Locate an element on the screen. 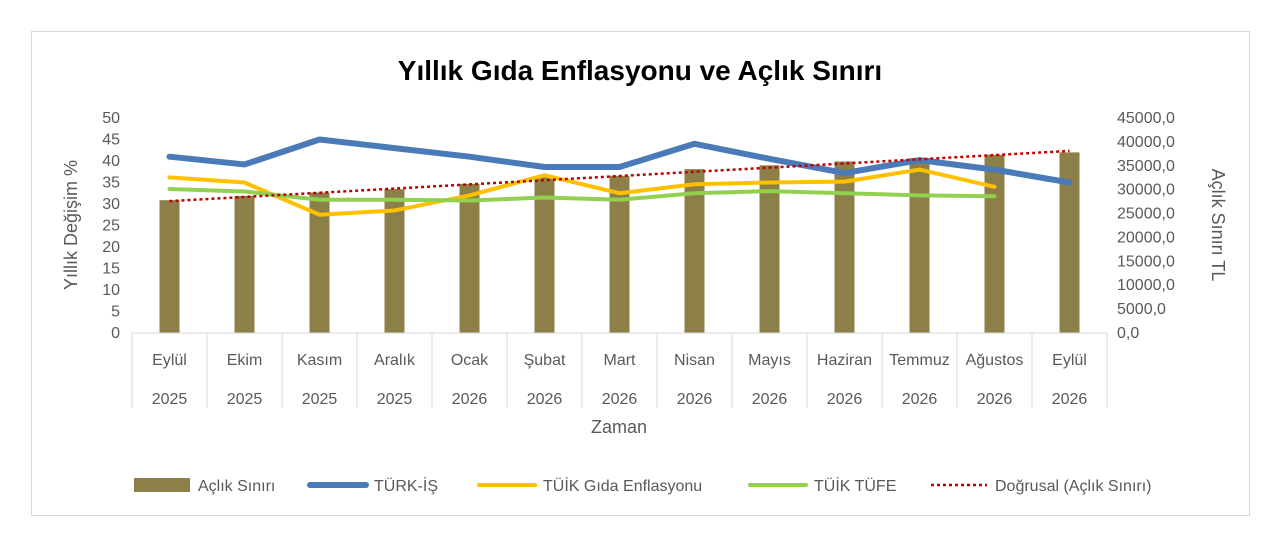  y-tick-label: 5 is located at coordinates (115, 312).